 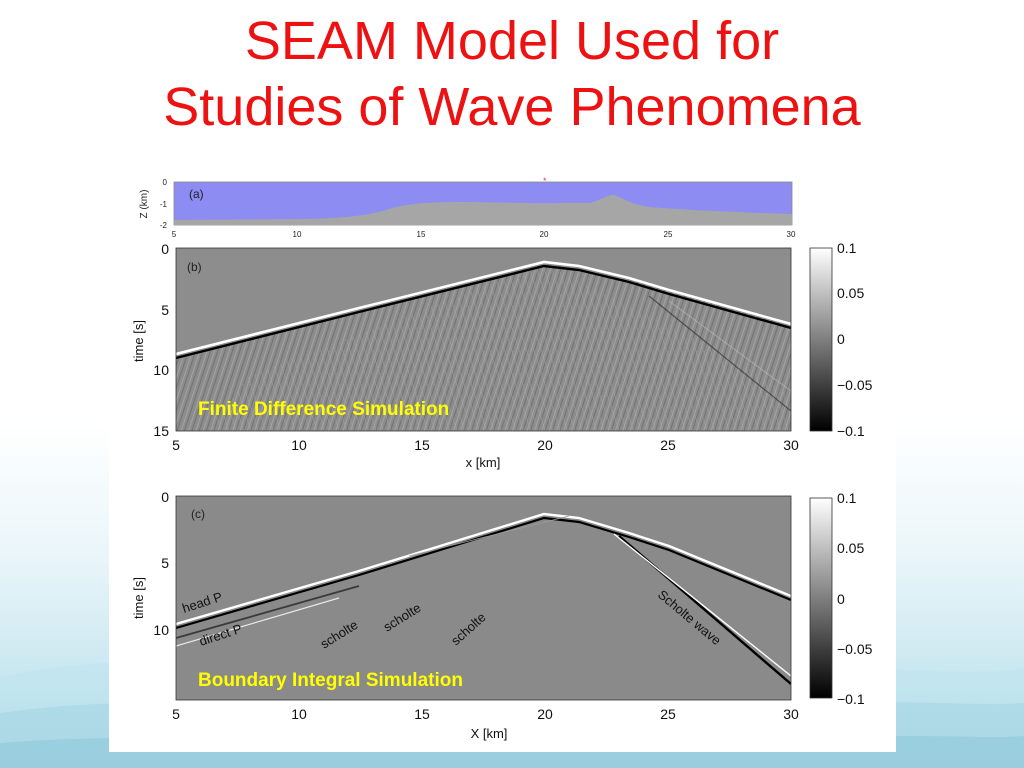 What do you see at coordinates (512, 107) in the screenshot?
I see `slide-title-line2: Studies of Wave Phenomena` at bounding box center [512, 107].